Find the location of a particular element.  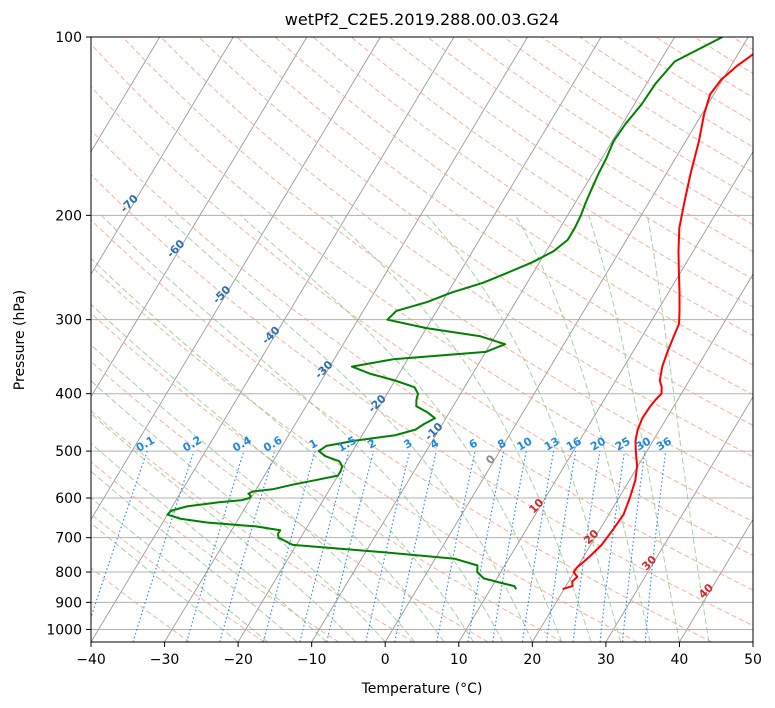

y-tick-label: 900 is located at coordinates (68, 603).